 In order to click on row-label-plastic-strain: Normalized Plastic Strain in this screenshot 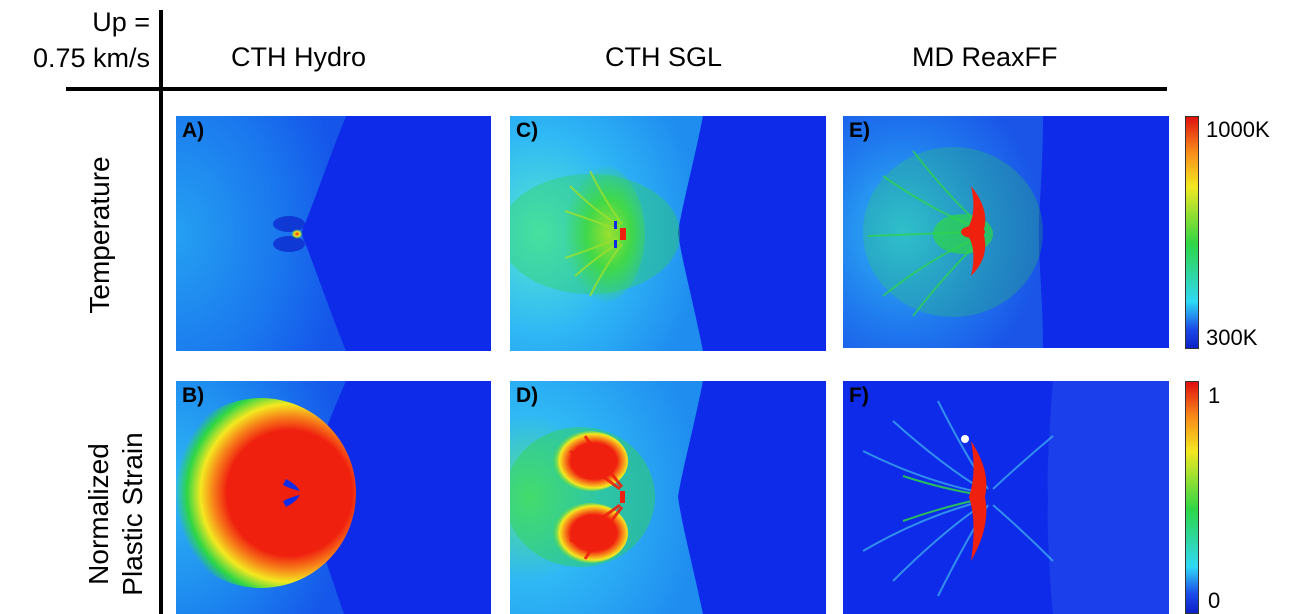, I will do `click(120, 514)`.